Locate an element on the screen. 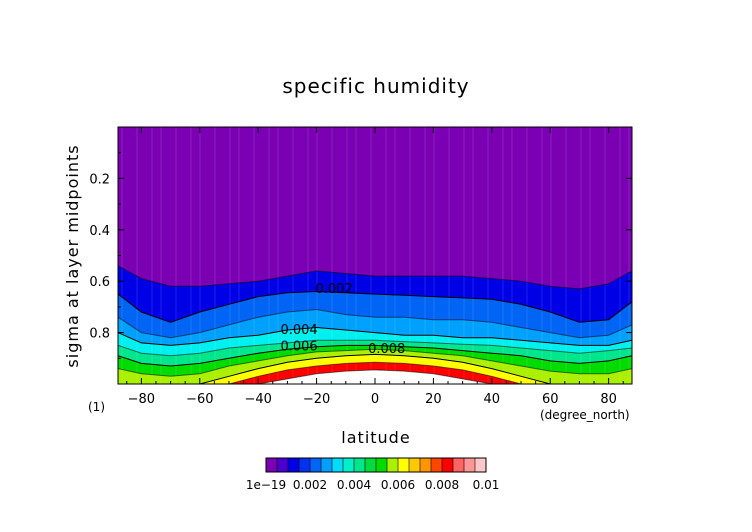 The image size is (752, 532). contour-line-0.006 is located at coordinates (375, 355).